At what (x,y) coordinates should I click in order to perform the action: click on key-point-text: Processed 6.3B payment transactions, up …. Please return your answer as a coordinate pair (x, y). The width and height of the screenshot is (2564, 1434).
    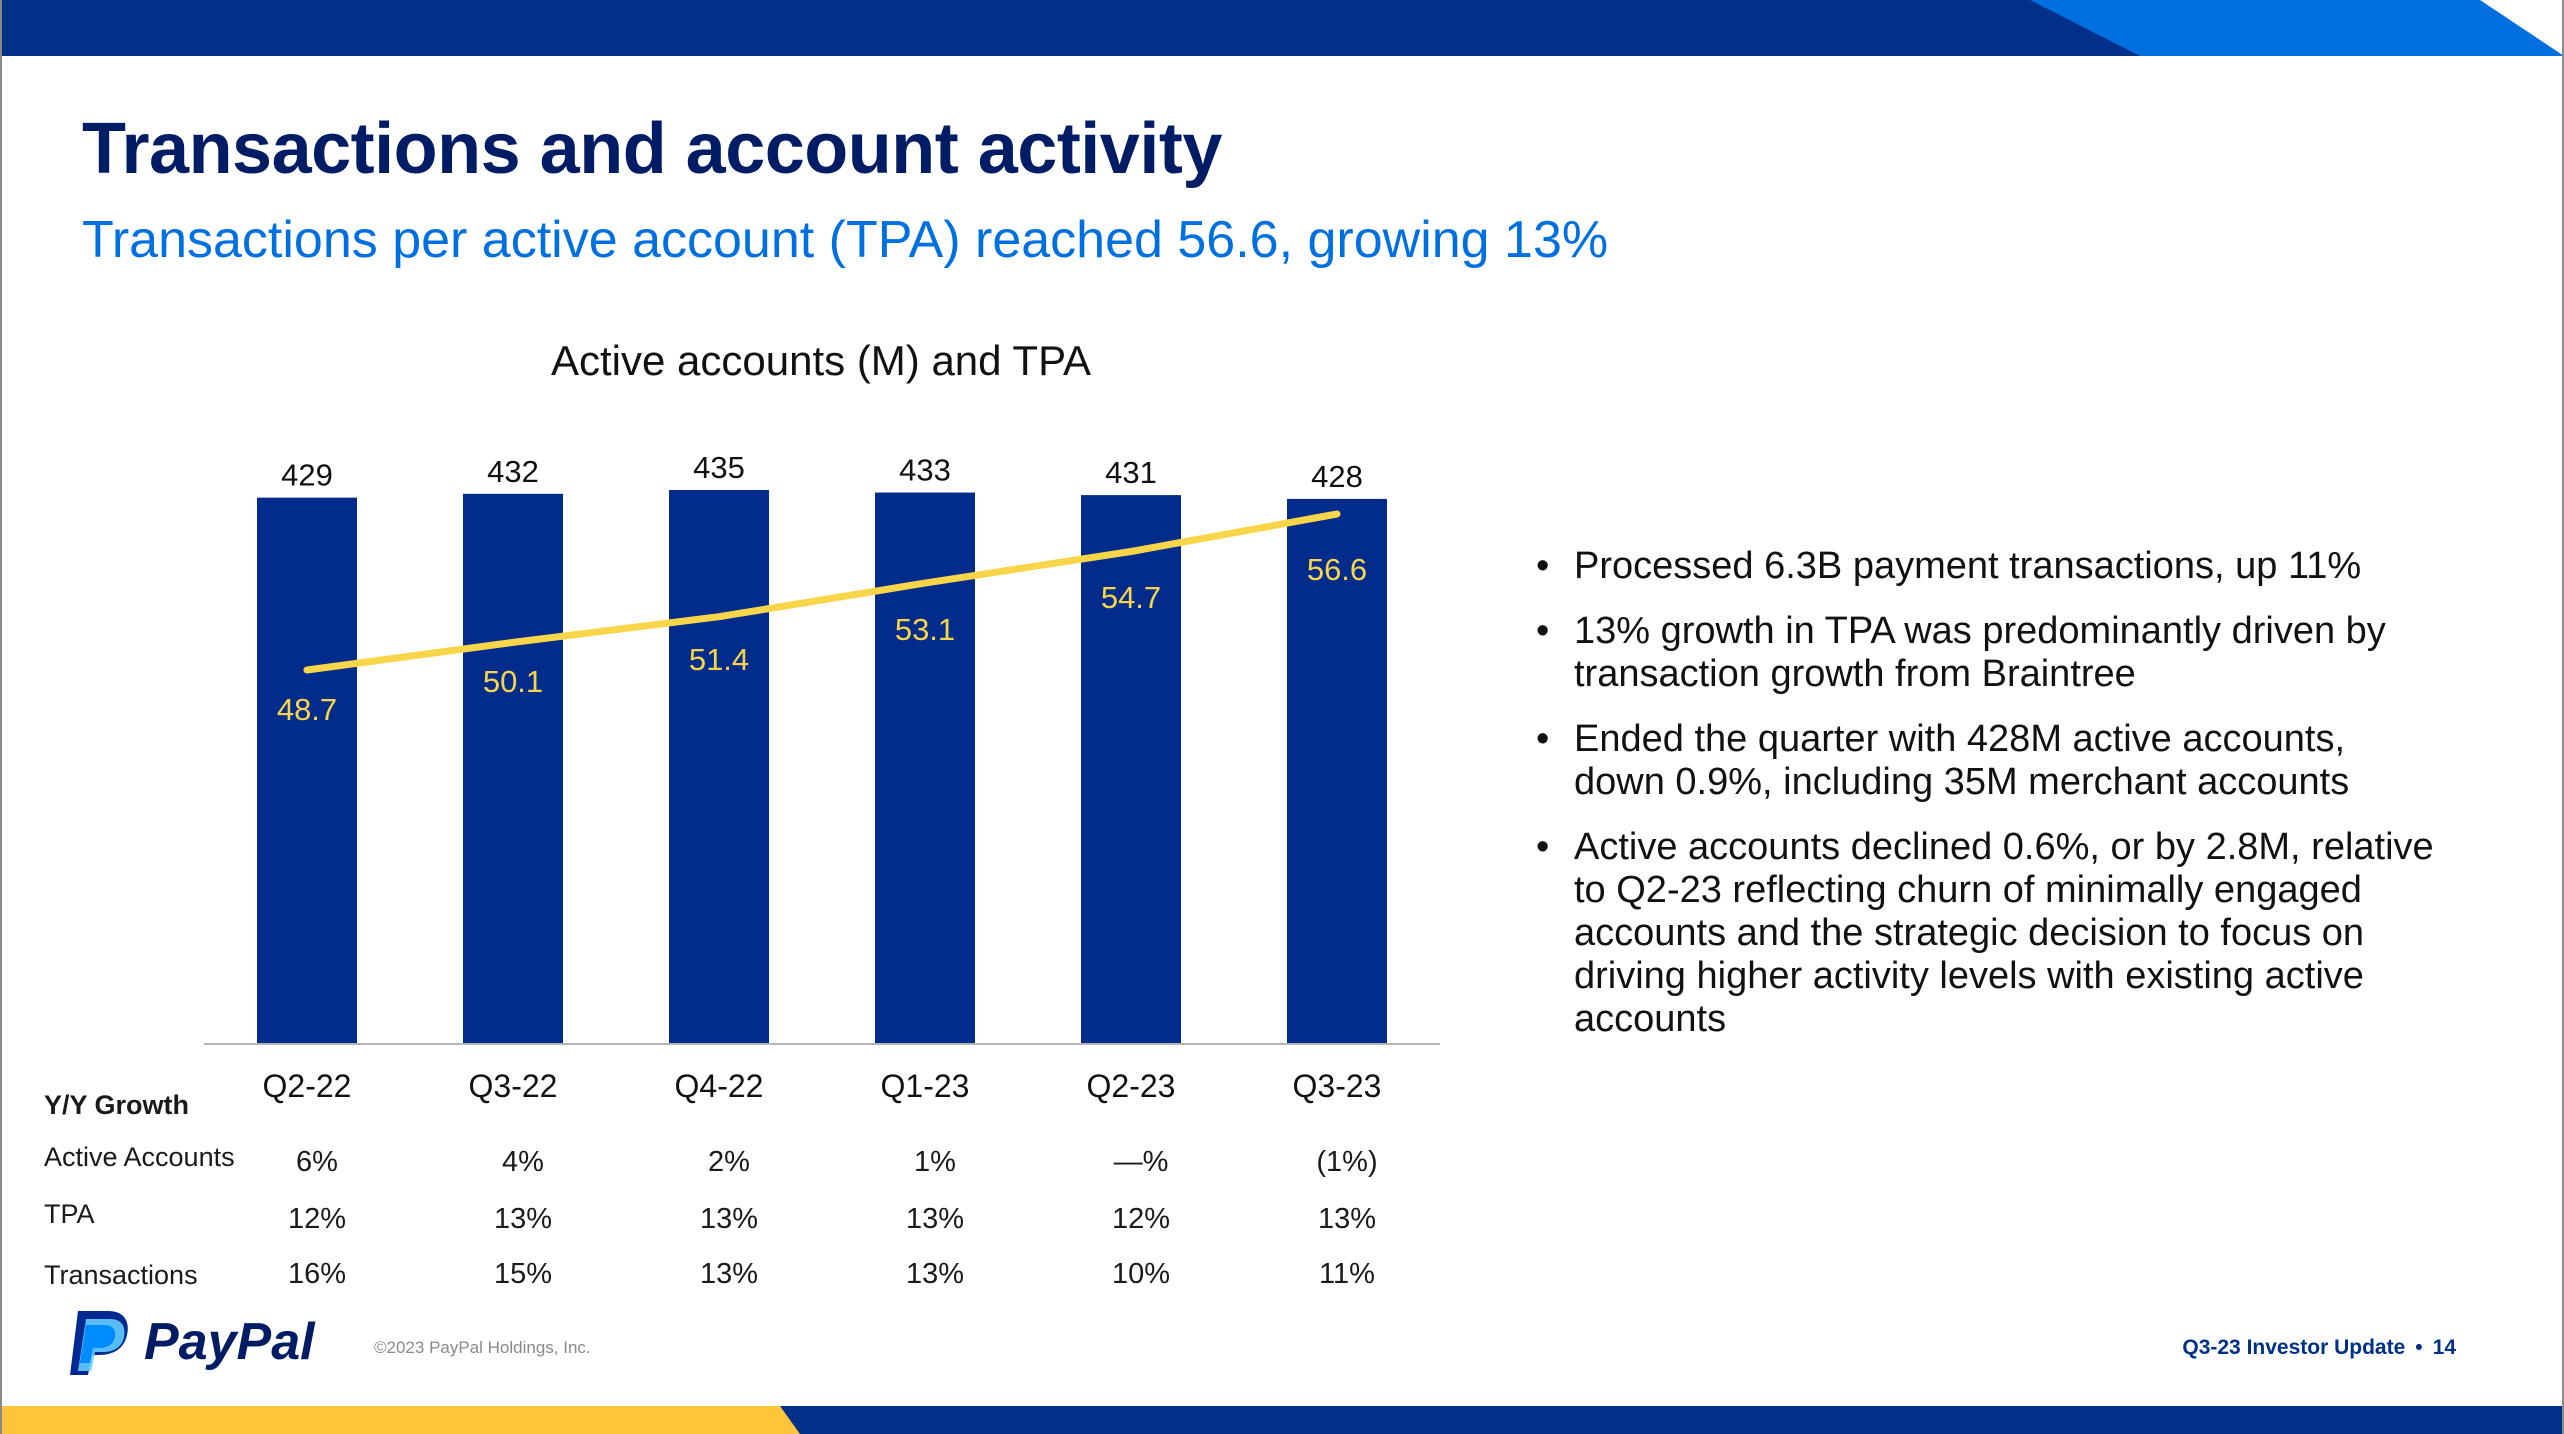
    Looking at the image, I should click on (1968, 566).